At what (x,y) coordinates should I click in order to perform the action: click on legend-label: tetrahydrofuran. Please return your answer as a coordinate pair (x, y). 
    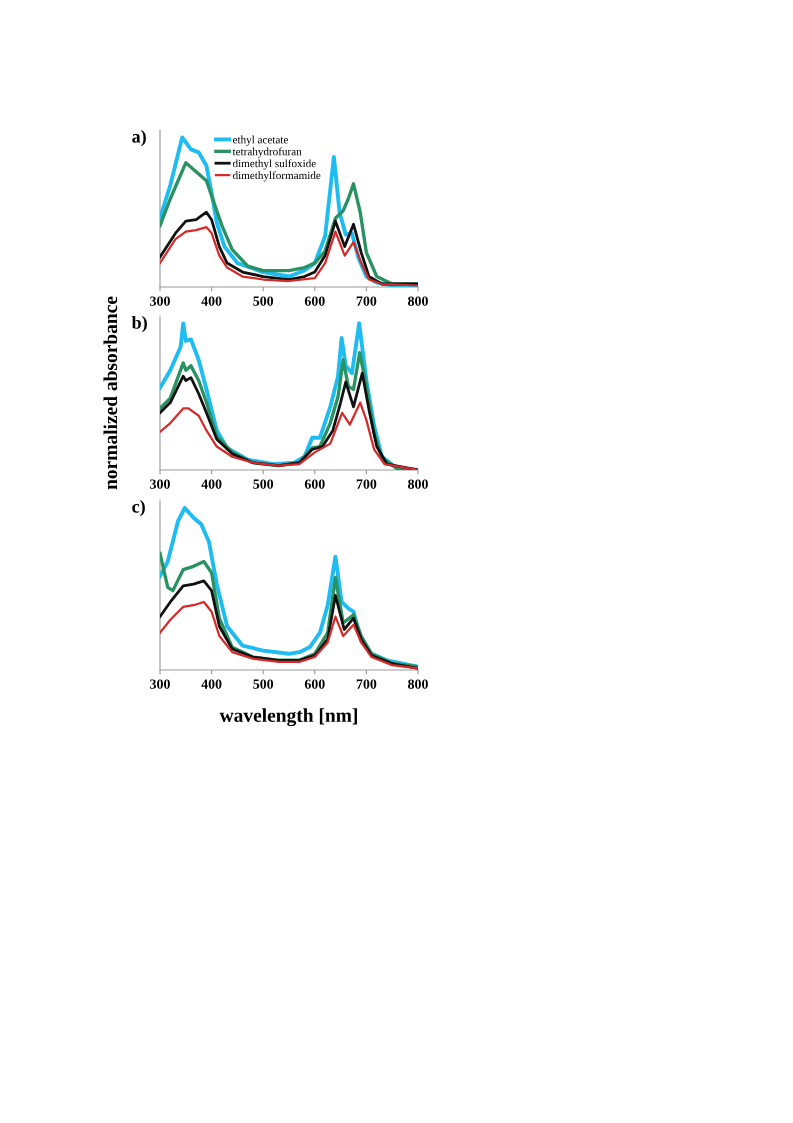
    Looking at the image, I should click on (267, 152).